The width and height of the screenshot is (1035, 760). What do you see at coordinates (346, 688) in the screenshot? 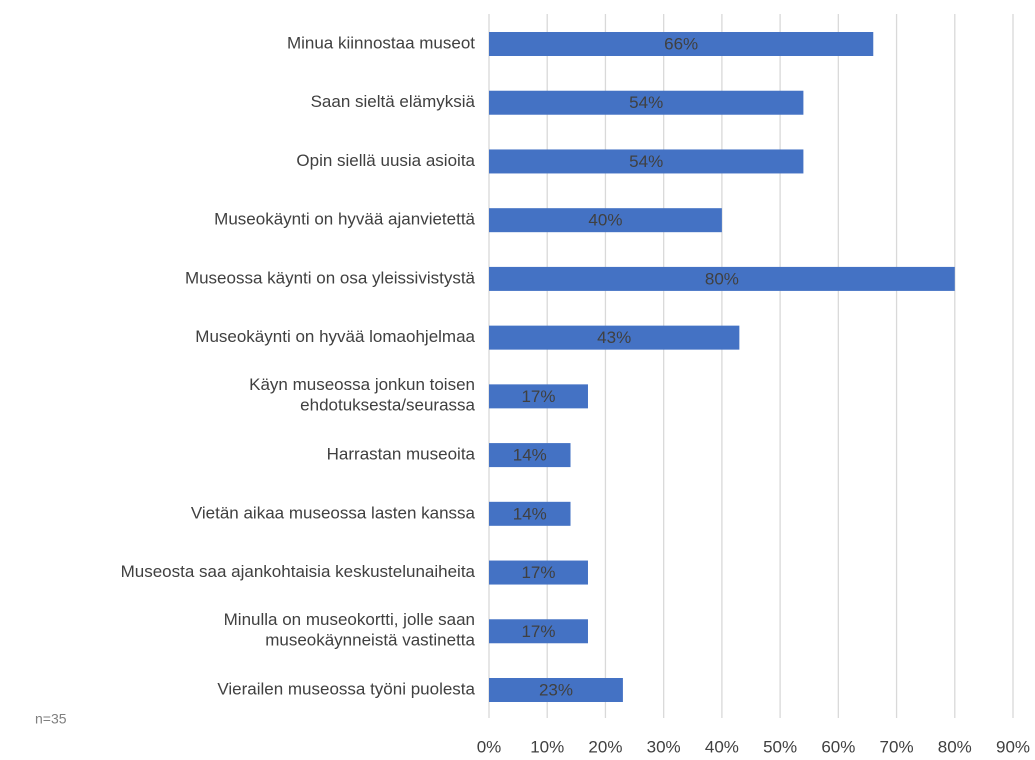
I see `category-label: Vierailen museossa työni puolesta` at bounding box center [346, 688].